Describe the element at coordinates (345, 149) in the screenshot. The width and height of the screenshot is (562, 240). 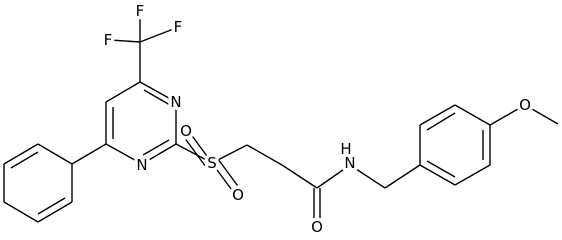
I see `atom-label: H` at that location.